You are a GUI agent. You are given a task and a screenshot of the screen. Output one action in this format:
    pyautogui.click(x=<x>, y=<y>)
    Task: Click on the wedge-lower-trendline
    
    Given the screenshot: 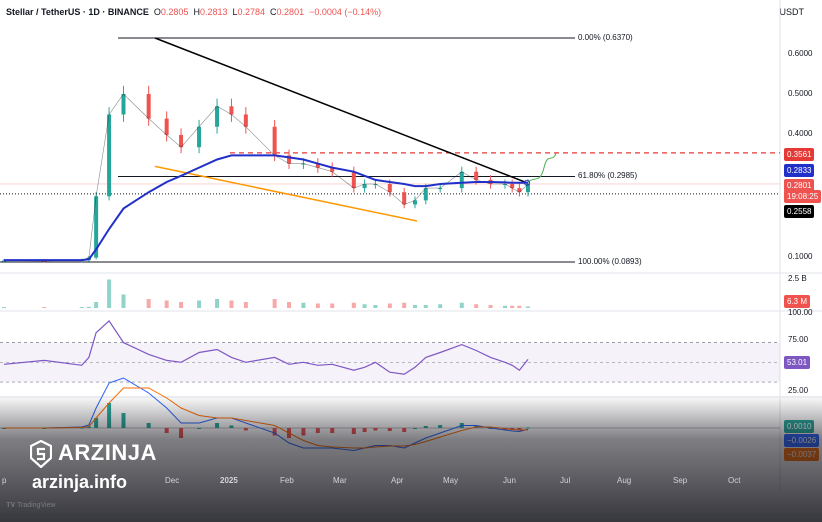 What is the action you would take?
    pyautogui.click(x=286, y=193)
    